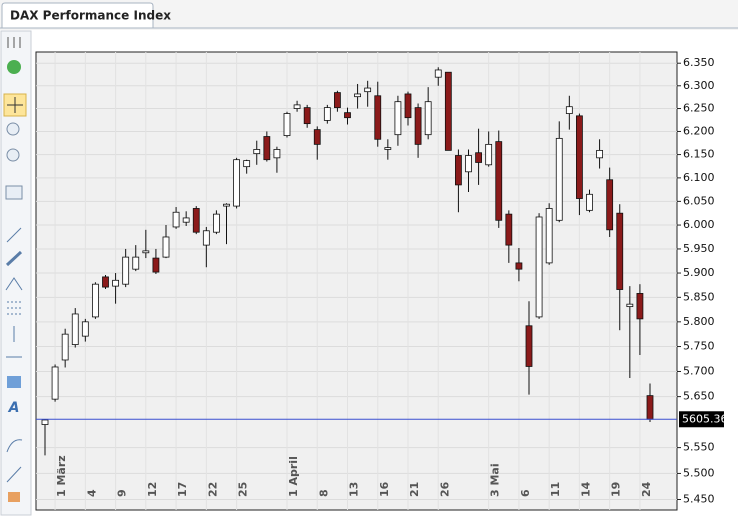  What do you see at coordinates (14, 42) in the screenshot?
I see `tool-columns` at bounding box center [14, 42].